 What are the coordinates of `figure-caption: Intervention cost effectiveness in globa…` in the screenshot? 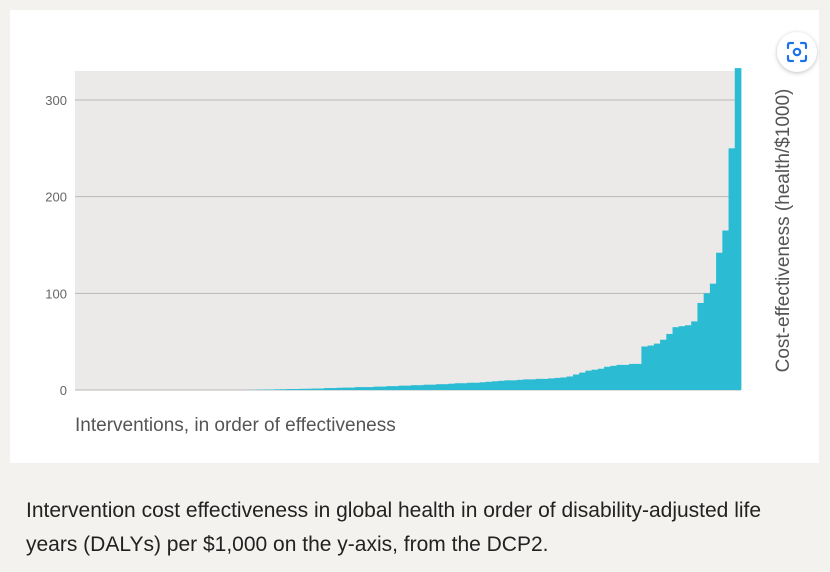 It's located at (394, 527).